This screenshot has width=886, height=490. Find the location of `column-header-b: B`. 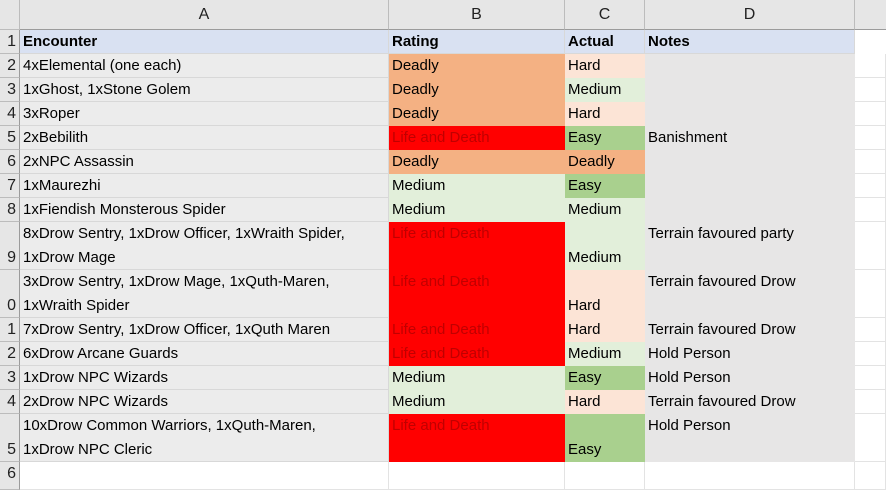

column-header-b: B is located at coordinates (477, 15).